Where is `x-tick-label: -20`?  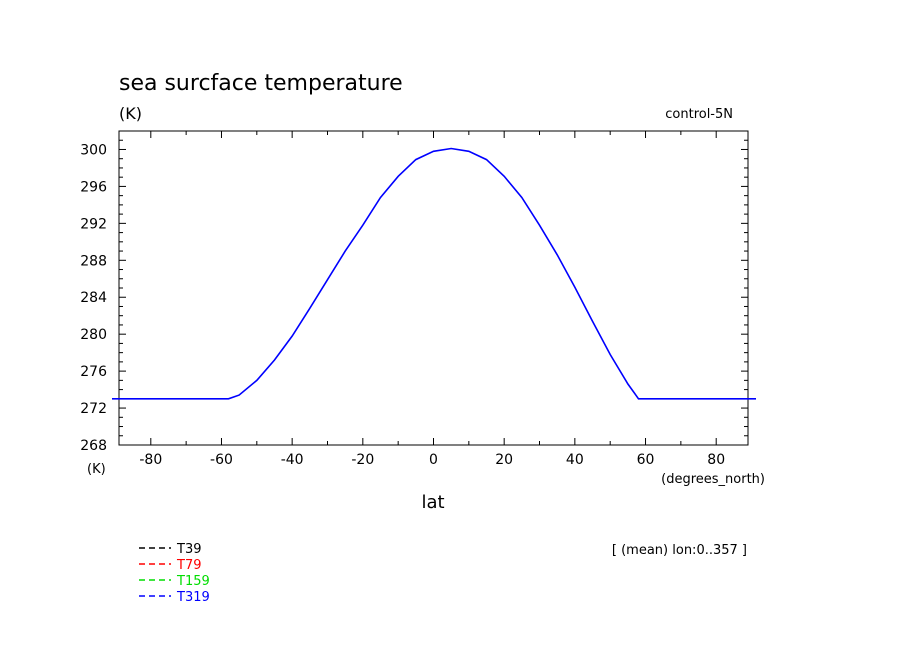 x-tick-label: -20 is located at coordinates (362, 460).